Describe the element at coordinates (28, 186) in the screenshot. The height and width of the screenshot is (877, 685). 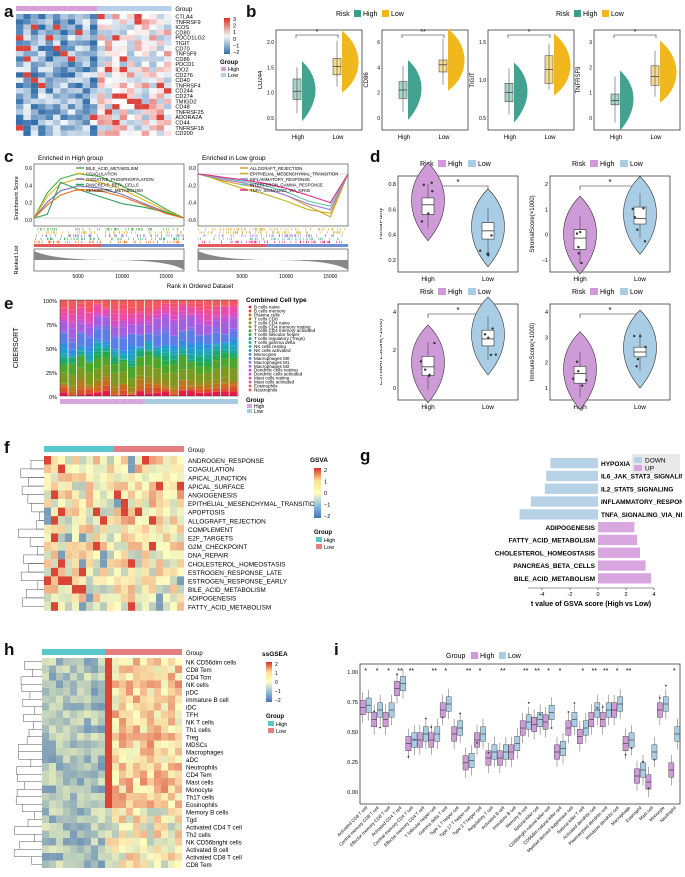
I see `ytick: 0.4` at that location.